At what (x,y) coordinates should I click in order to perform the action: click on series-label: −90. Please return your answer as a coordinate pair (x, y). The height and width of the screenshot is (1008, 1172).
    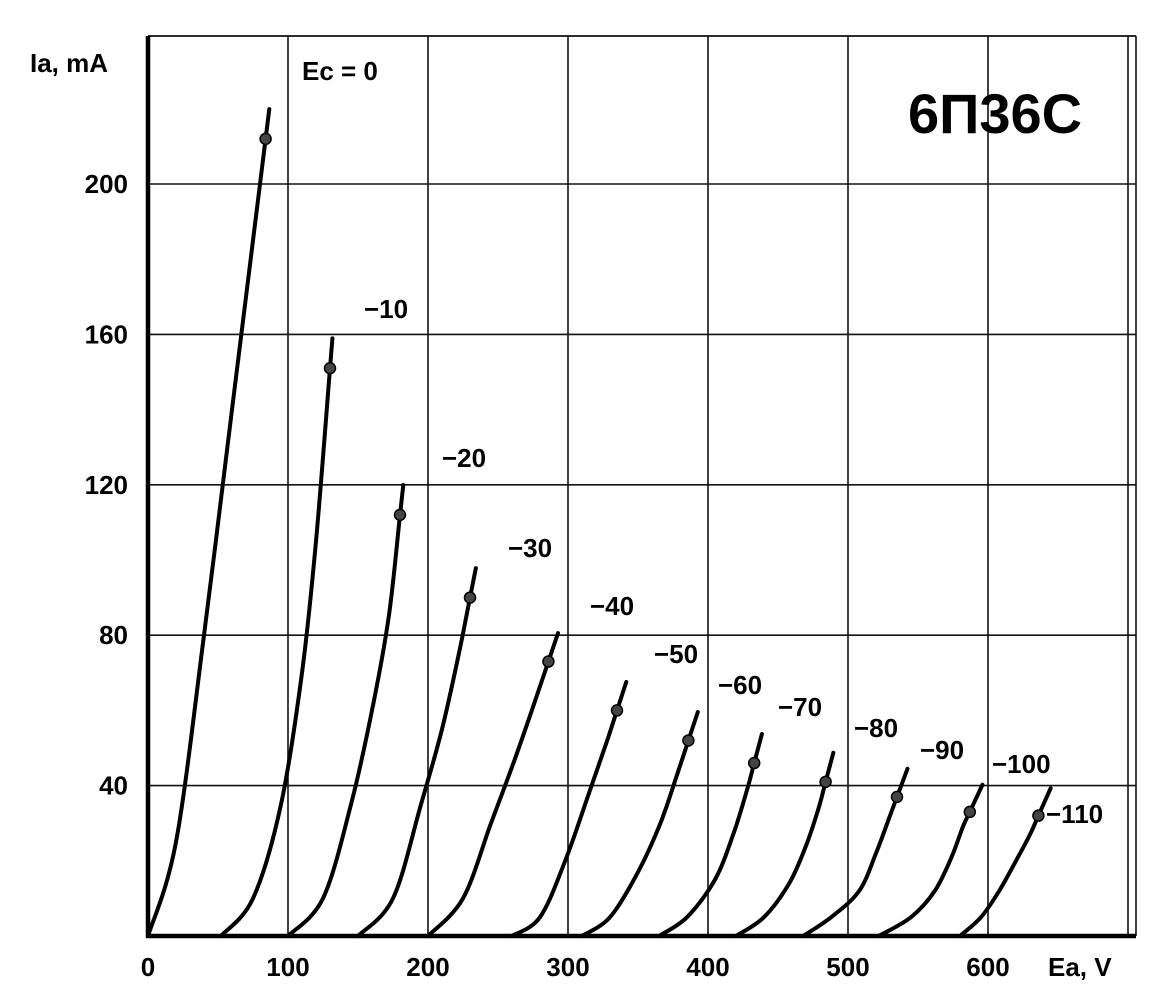
    Looking at the image, I should click on (942, 750).